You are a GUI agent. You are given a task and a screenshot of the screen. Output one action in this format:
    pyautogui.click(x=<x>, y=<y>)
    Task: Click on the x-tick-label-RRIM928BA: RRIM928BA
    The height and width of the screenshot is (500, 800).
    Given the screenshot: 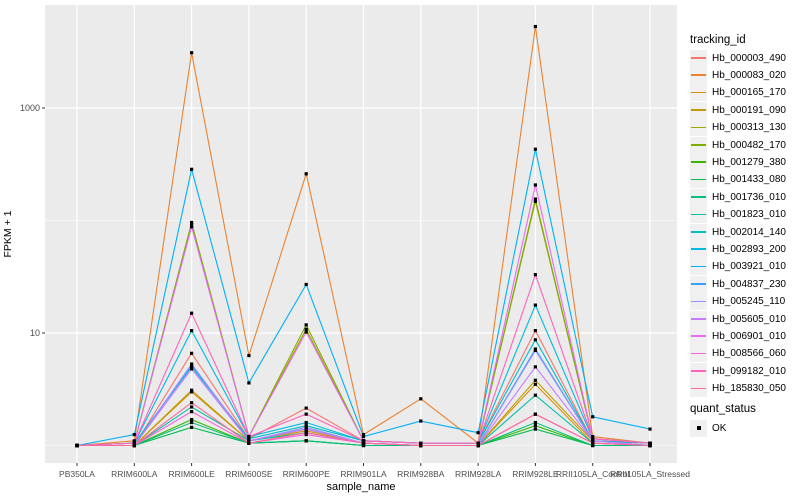 What is the action you would take?
    pyautogui.click(x=421, y=474)
    